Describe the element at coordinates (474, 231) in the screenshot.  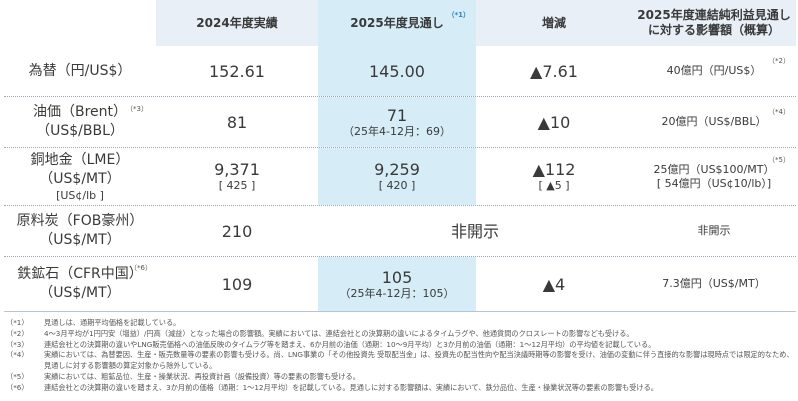
I see `row-coal-undisclosed: 非開示` at that location.